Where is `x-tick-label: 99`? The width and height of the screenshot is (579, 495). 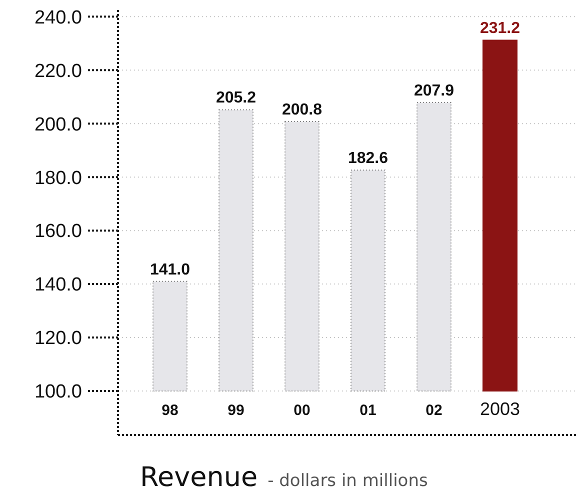
x-tick-label: 99 is located at coordinates (236, 410).